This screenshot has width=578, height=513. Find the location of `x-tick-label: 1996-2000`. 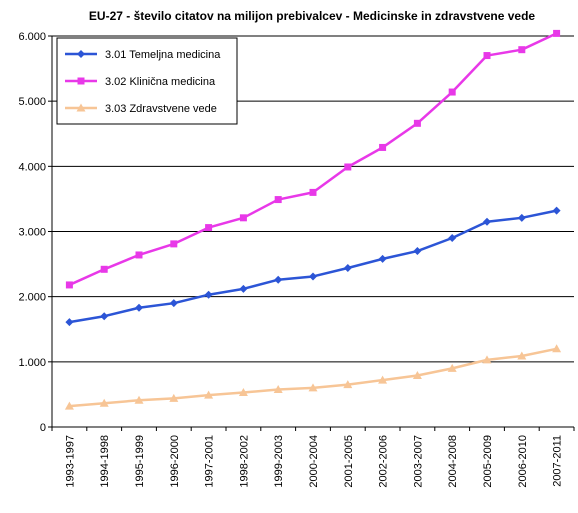

x-tick-label: 1996-2000 is located at coordinates (175, 461).